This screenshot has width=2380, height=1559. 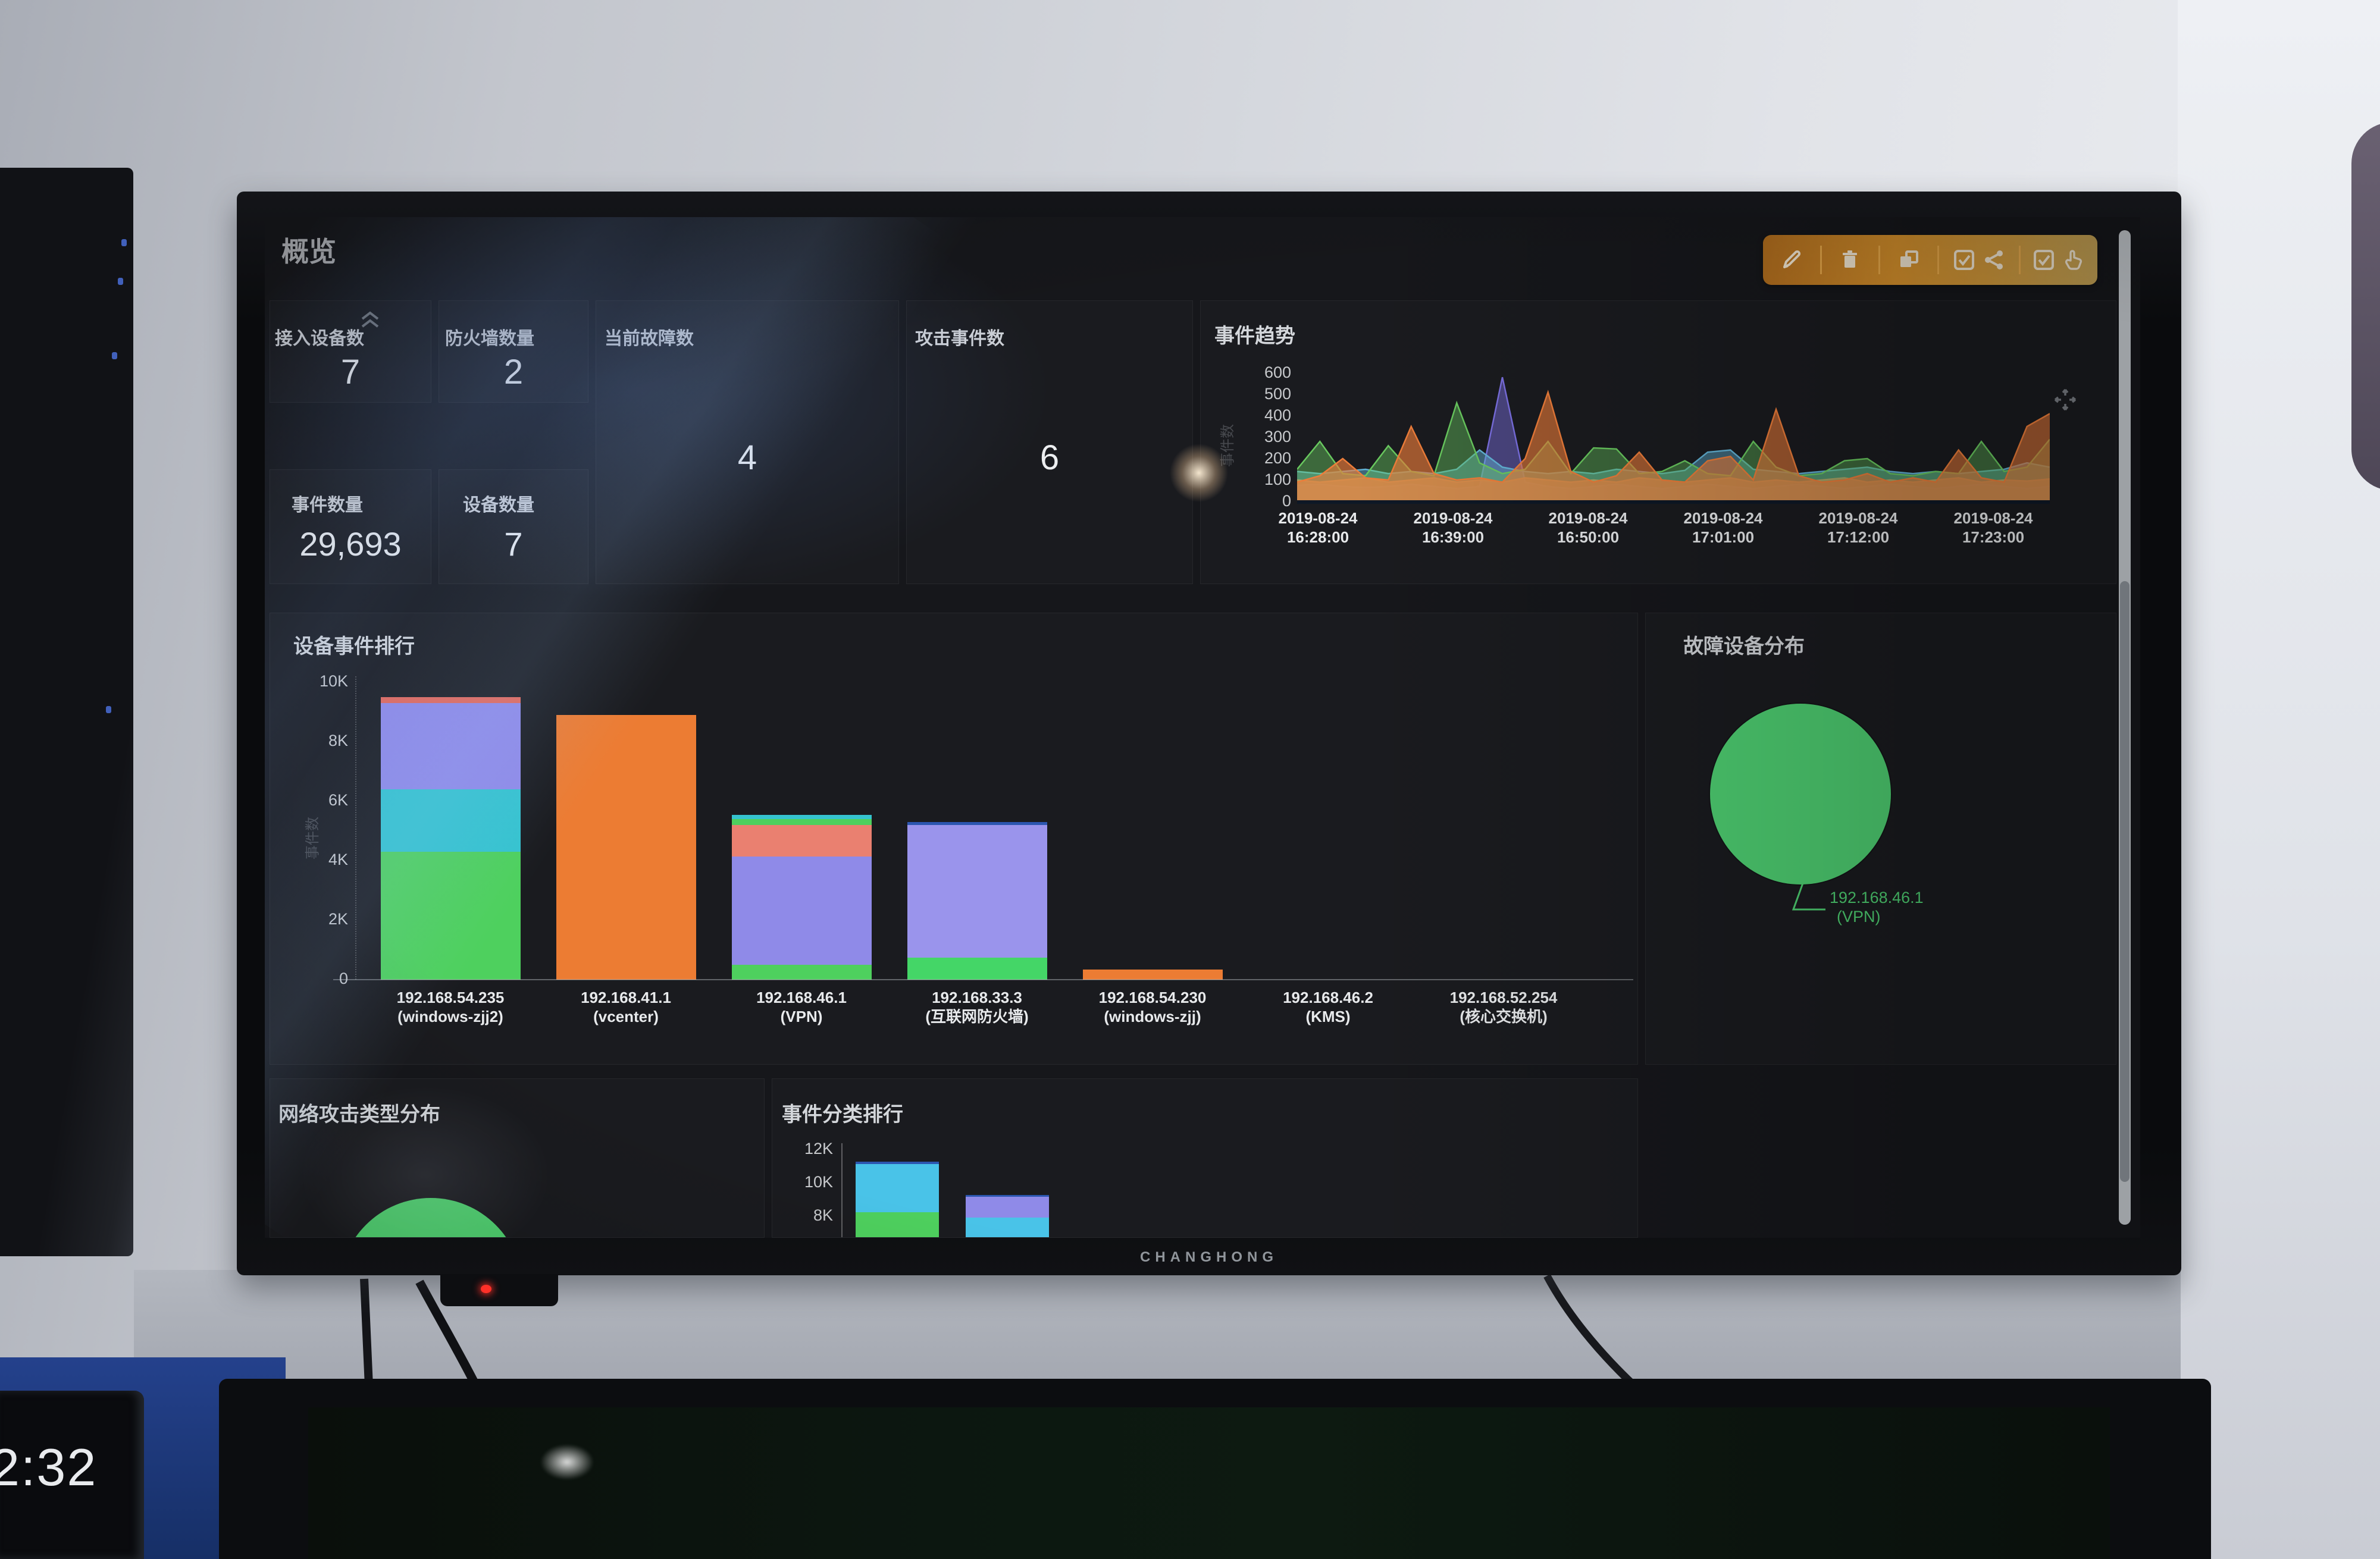 What do you see at coordinates (1503, 1007) in the screenshot?
I see `device-rank-x-label: 192.168.52.254 (核心交换机)` at bounding box center [1503, 1007].